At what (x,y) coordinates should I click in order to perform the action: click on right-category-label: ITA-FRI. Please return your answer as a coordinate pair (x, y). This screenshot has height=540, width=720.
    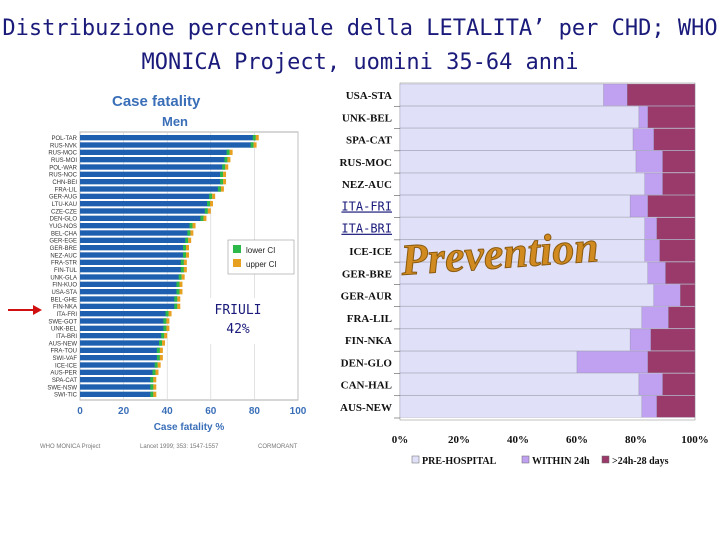
    Looking at the image, I should click on (366, 206).